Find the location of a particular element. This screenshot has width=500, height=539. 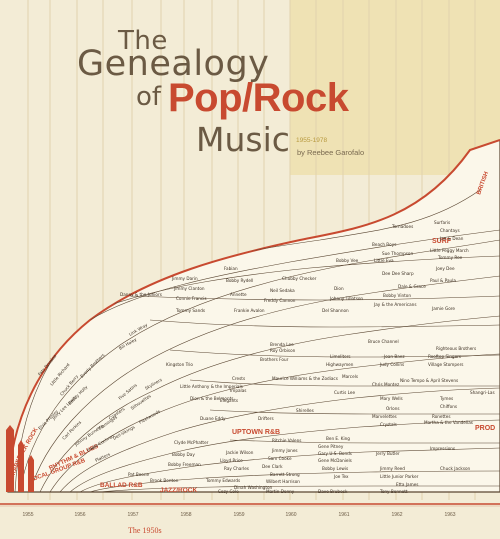

artist-name: Jackie Wilson is located at coordinates (239, 452).